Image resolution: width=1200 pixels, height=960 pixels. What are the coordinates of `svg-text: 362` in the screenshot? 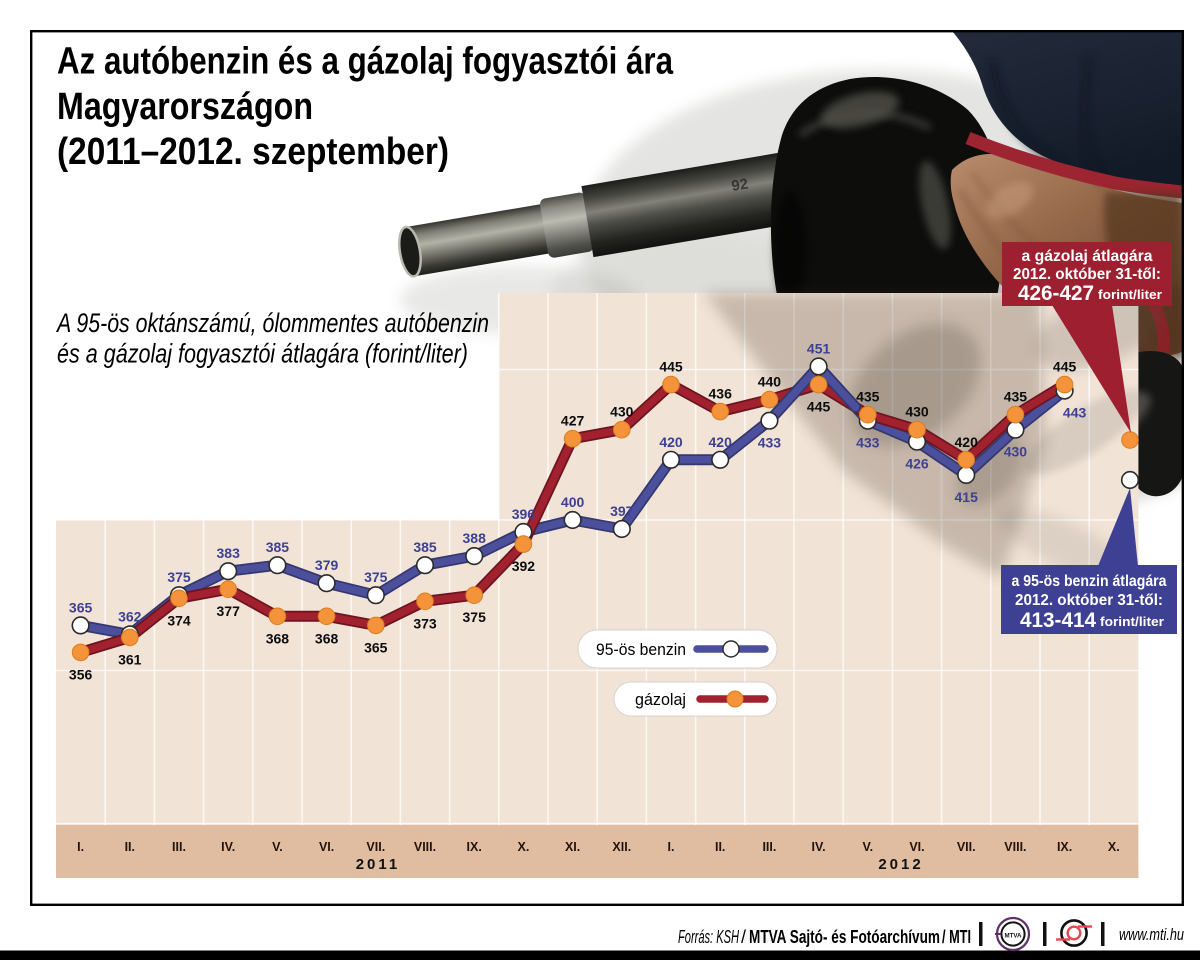 It's located at (130, 616).